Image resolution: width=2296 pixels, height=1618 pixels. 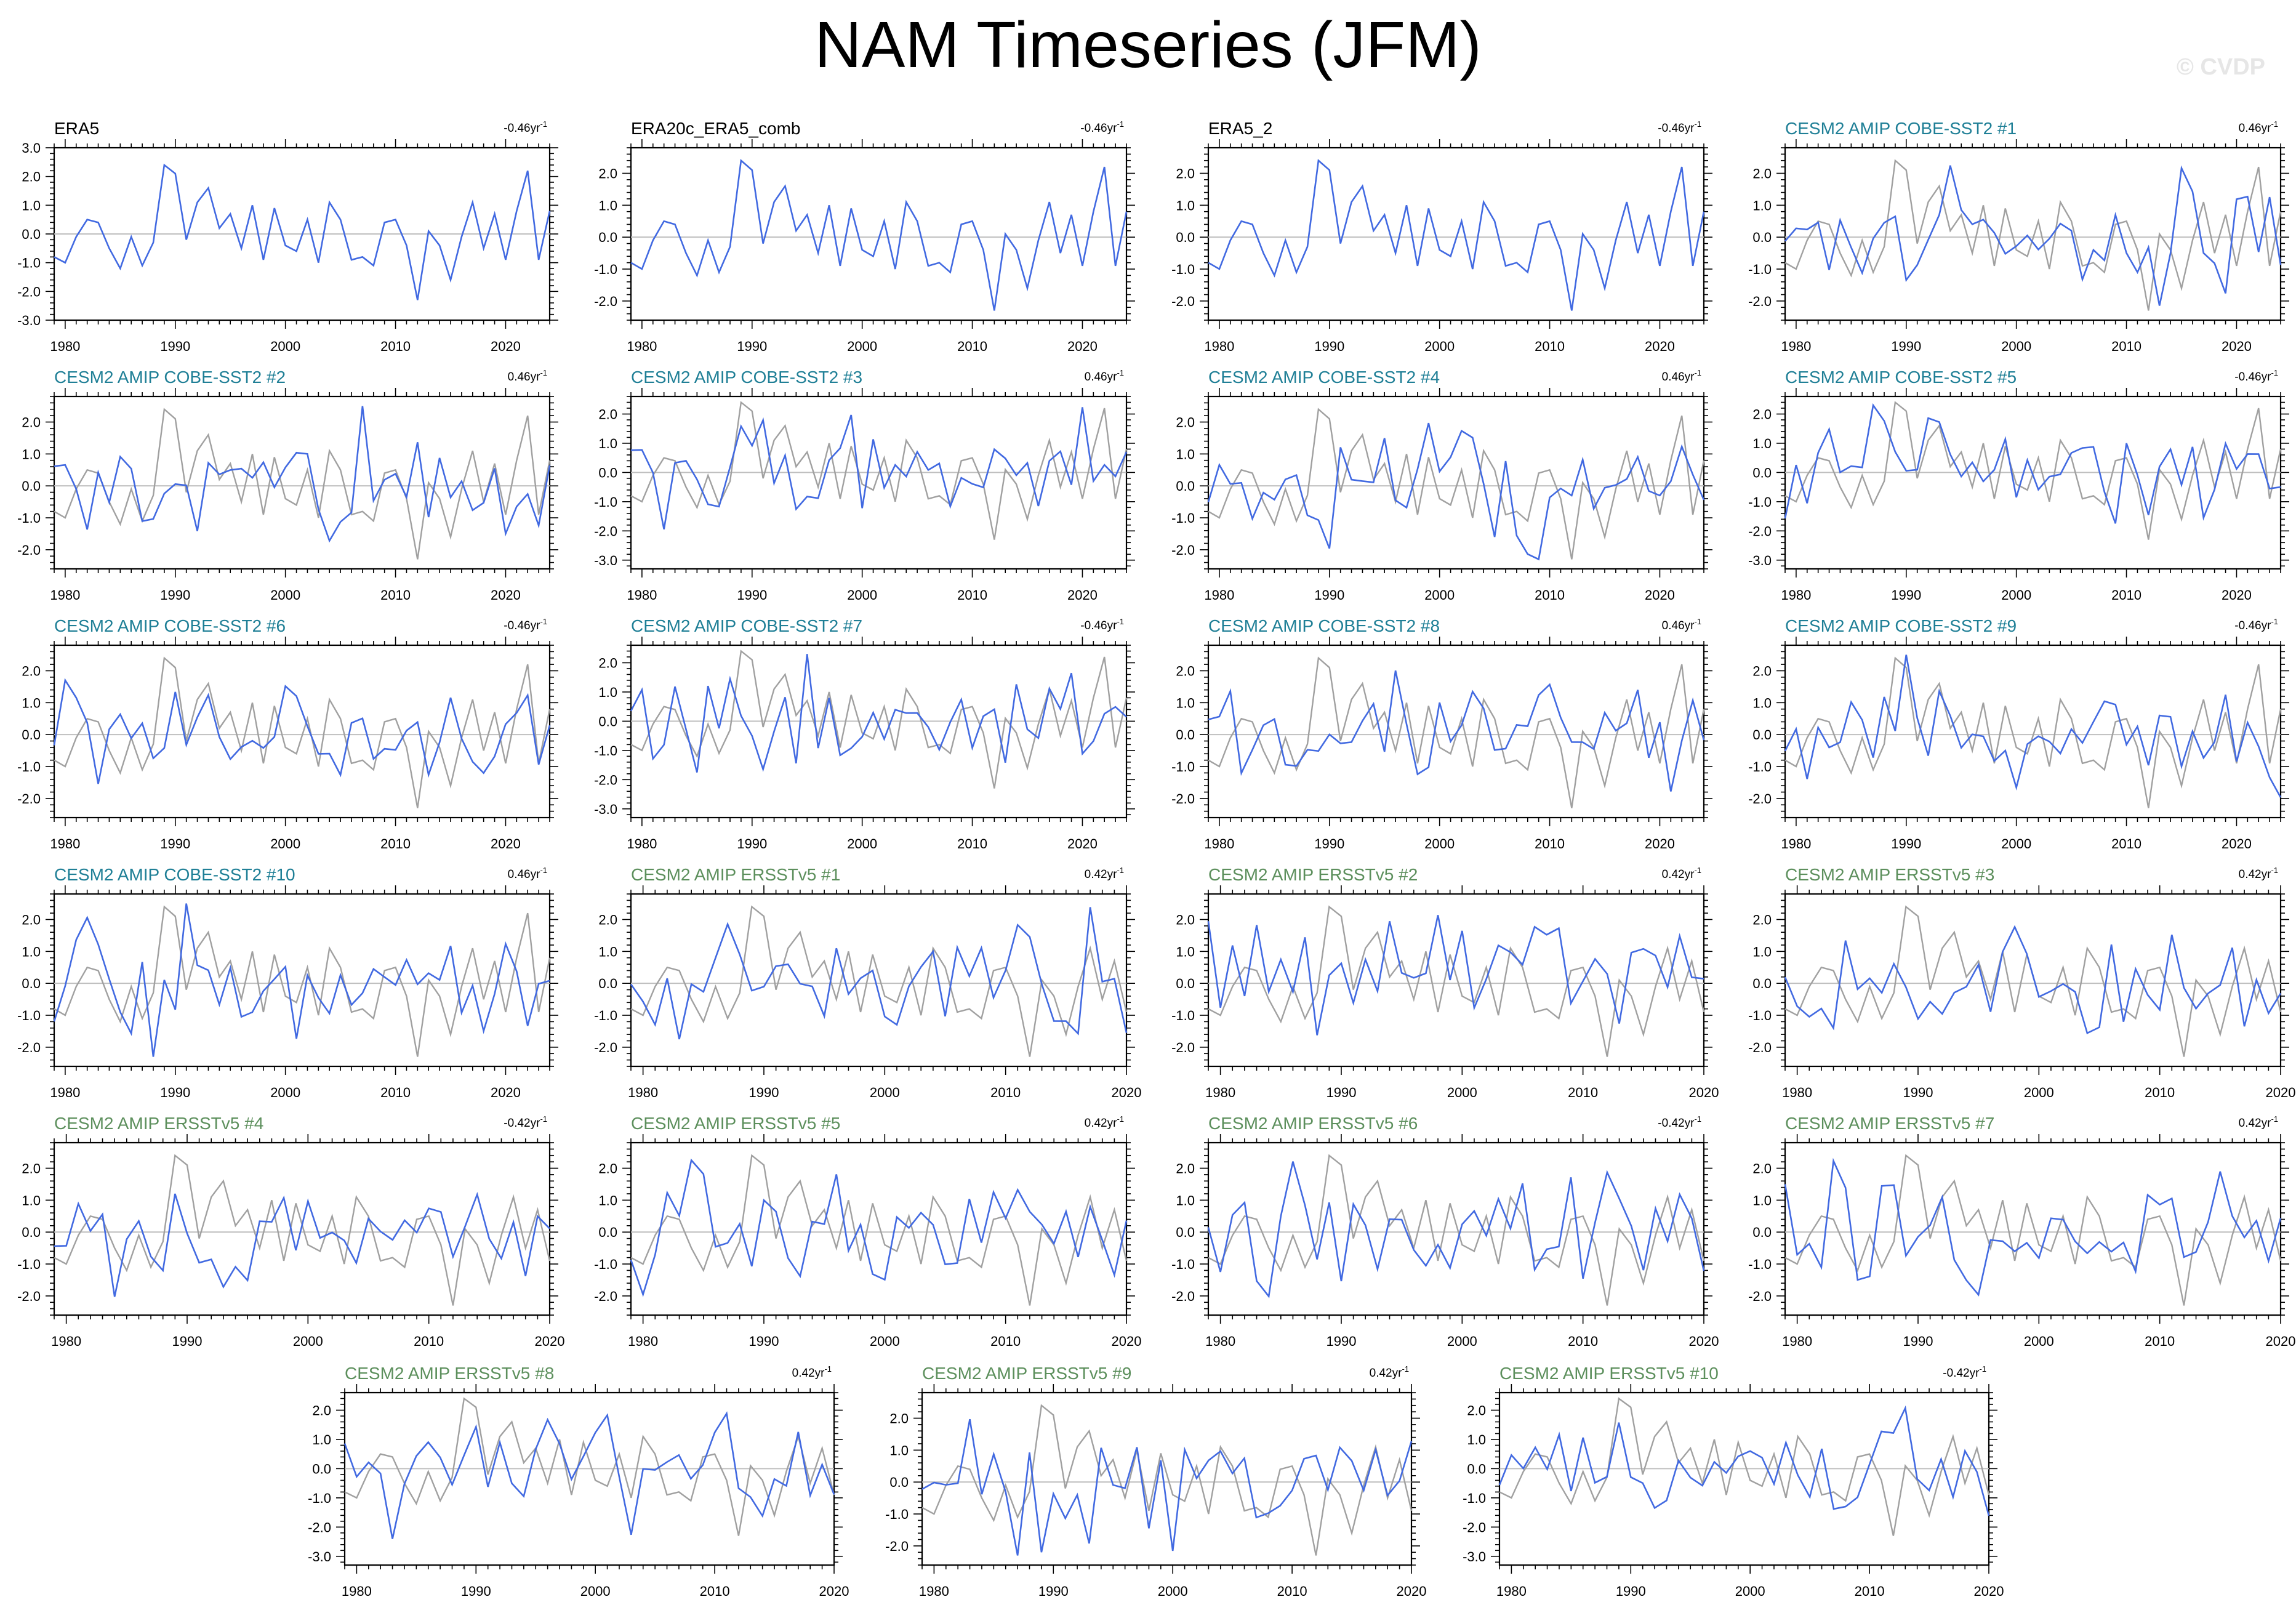 What do you see at coordinates (1104, 376) in the screenshot?
I see `trend-label: 0.46yr-1` at bounding box center [1104, 376].